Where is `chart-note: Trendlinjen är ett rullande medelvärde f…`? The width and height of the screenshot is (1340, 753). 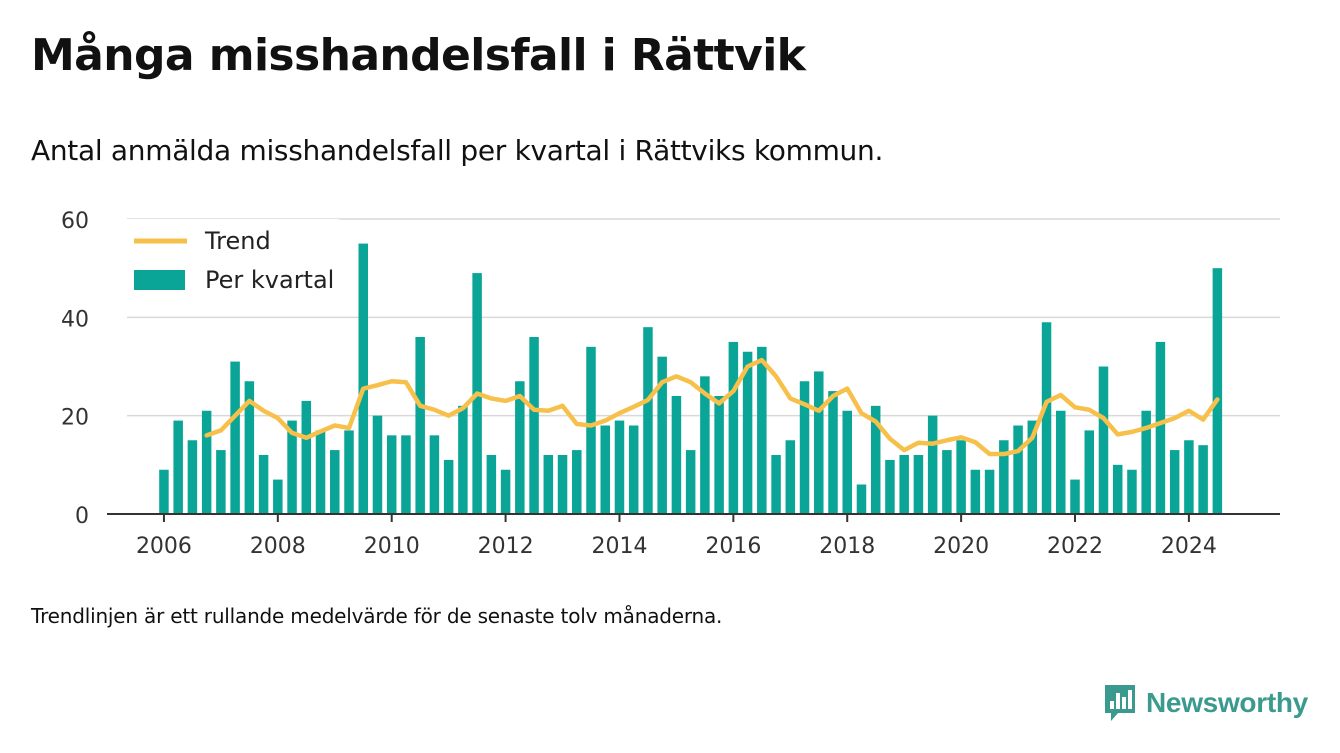
chart-note: Trendlinjen är ett rullande medelvärde f… is located at coordinates (377, 616).